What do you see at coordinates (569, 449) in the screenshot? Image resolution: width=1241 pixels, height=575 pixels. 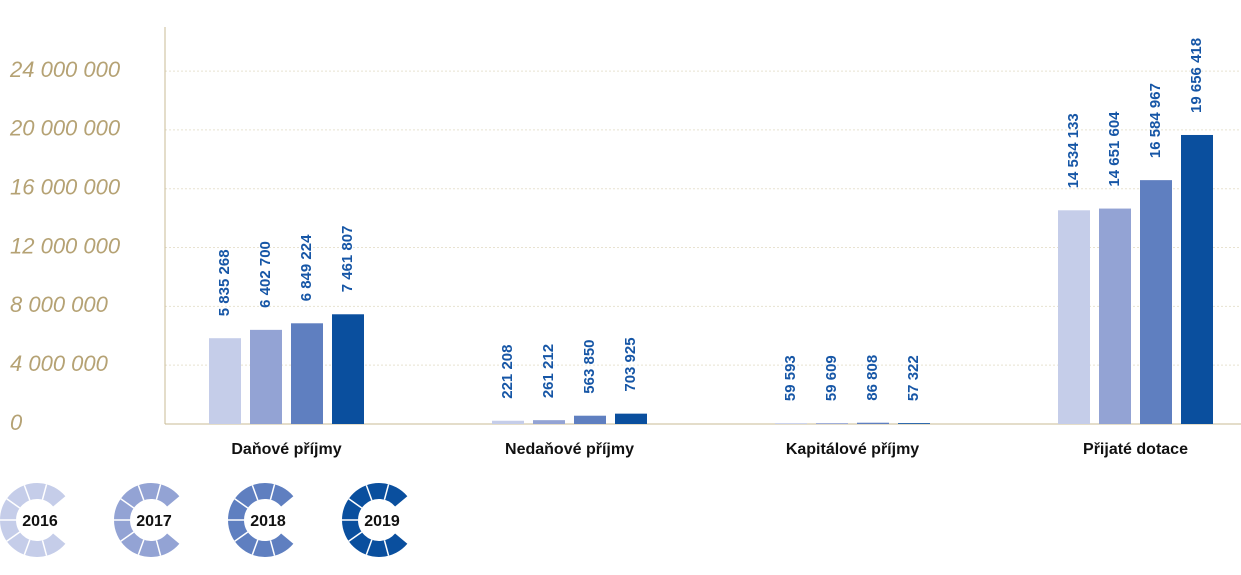 I see `x-tick-label: Nedaňové příjmy` at bounding box center [569, 449].